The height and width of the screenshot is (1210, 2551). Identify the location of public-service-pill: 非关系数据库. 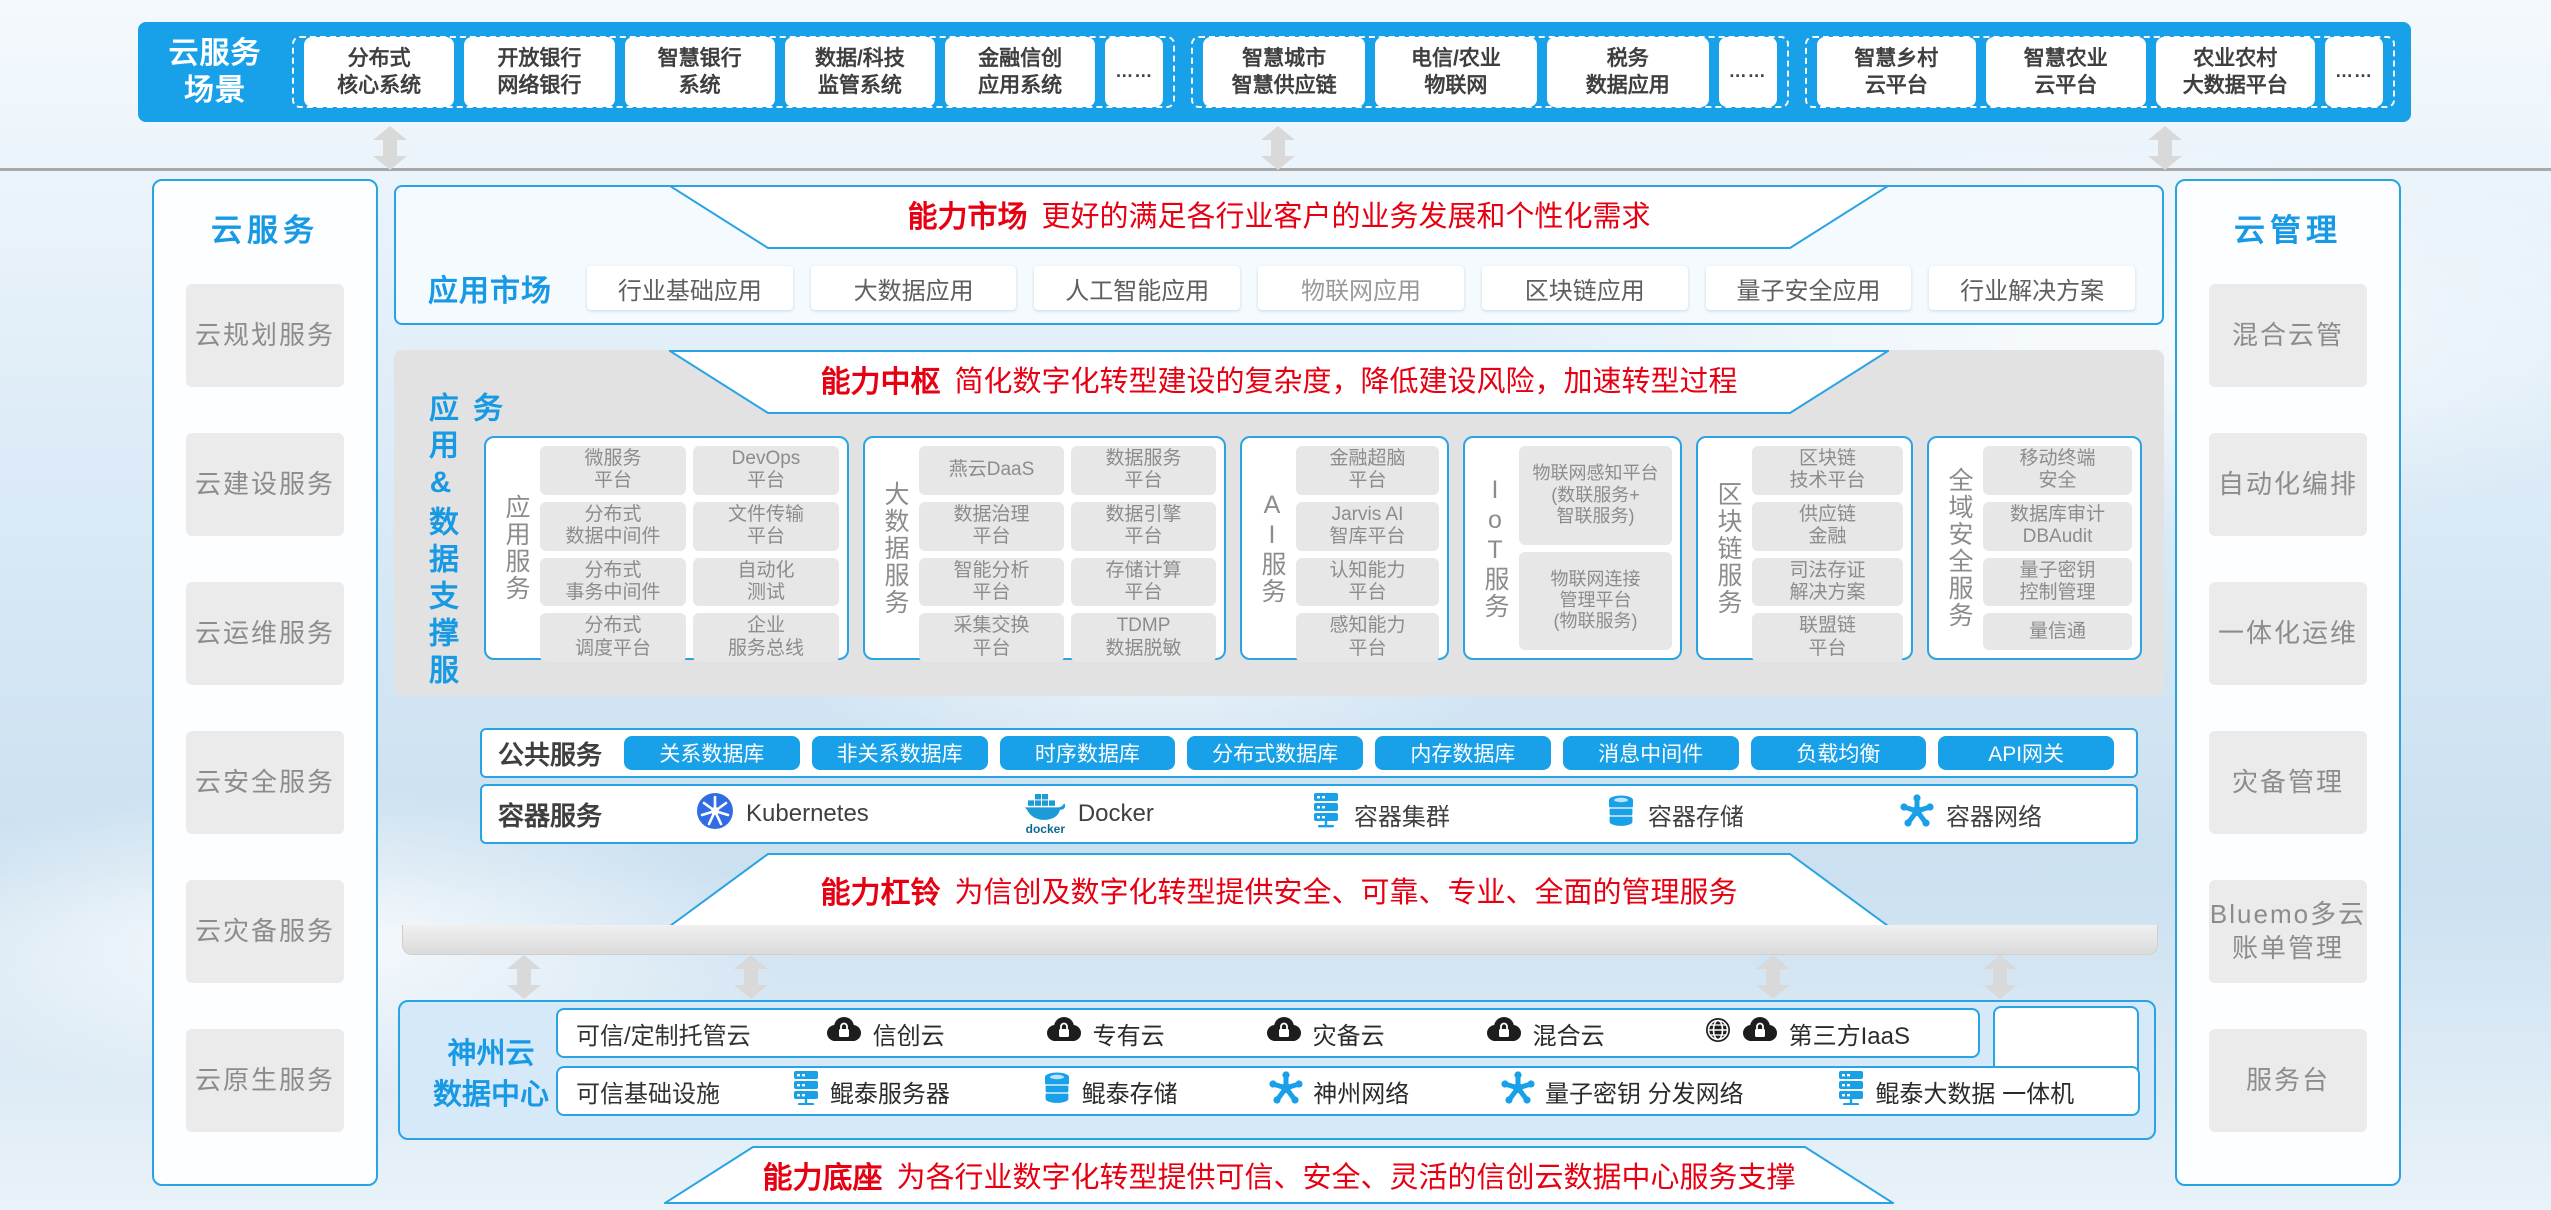
(899, 753).